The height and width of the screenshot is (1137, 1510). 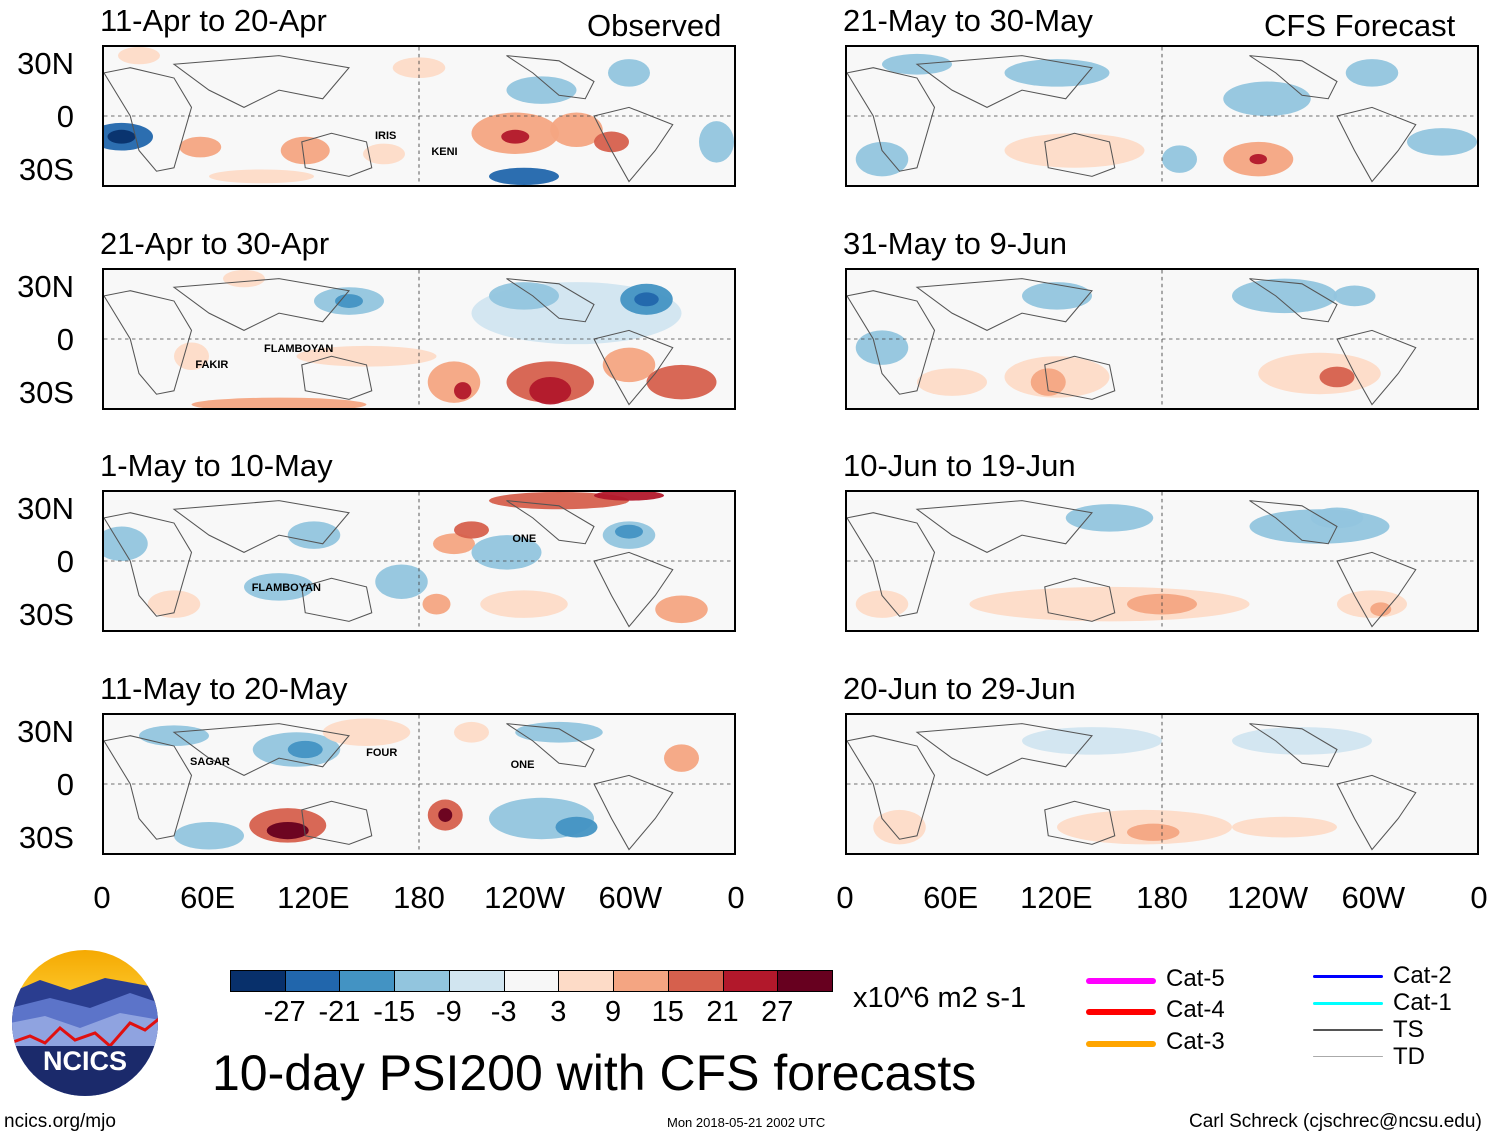 I want to click on storm-label: IRIS, so click(x=385, y=136).